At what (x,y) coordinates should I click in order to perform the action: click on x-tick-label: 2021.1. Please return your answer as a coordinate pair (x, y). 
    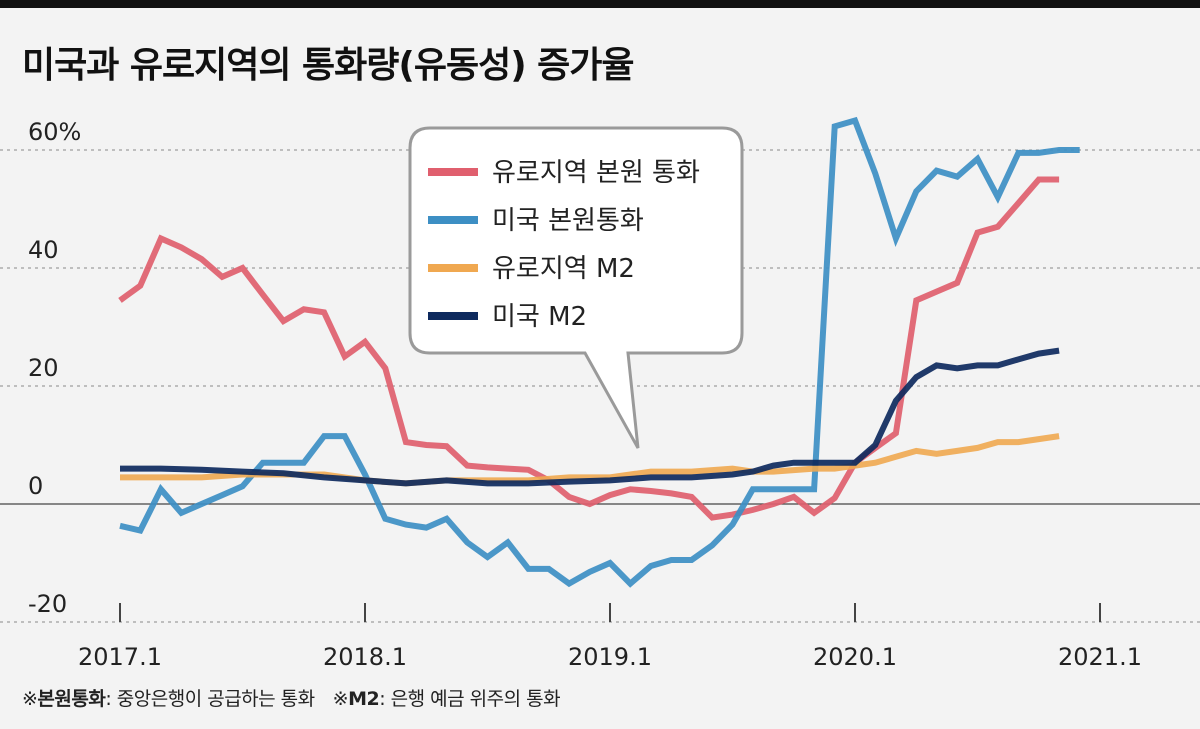
    Looking at the image, I should click on (1100, 657).